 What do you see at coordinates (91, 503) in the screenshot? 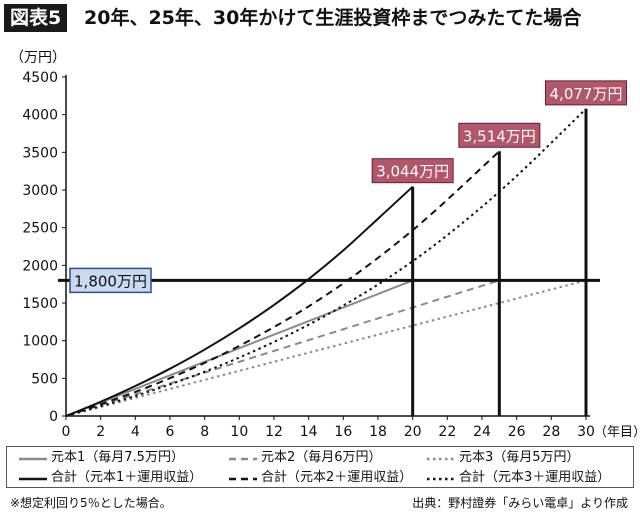
I see `footnote: ※想定利回り5％とした場合。` at bounding box center [91, 503].